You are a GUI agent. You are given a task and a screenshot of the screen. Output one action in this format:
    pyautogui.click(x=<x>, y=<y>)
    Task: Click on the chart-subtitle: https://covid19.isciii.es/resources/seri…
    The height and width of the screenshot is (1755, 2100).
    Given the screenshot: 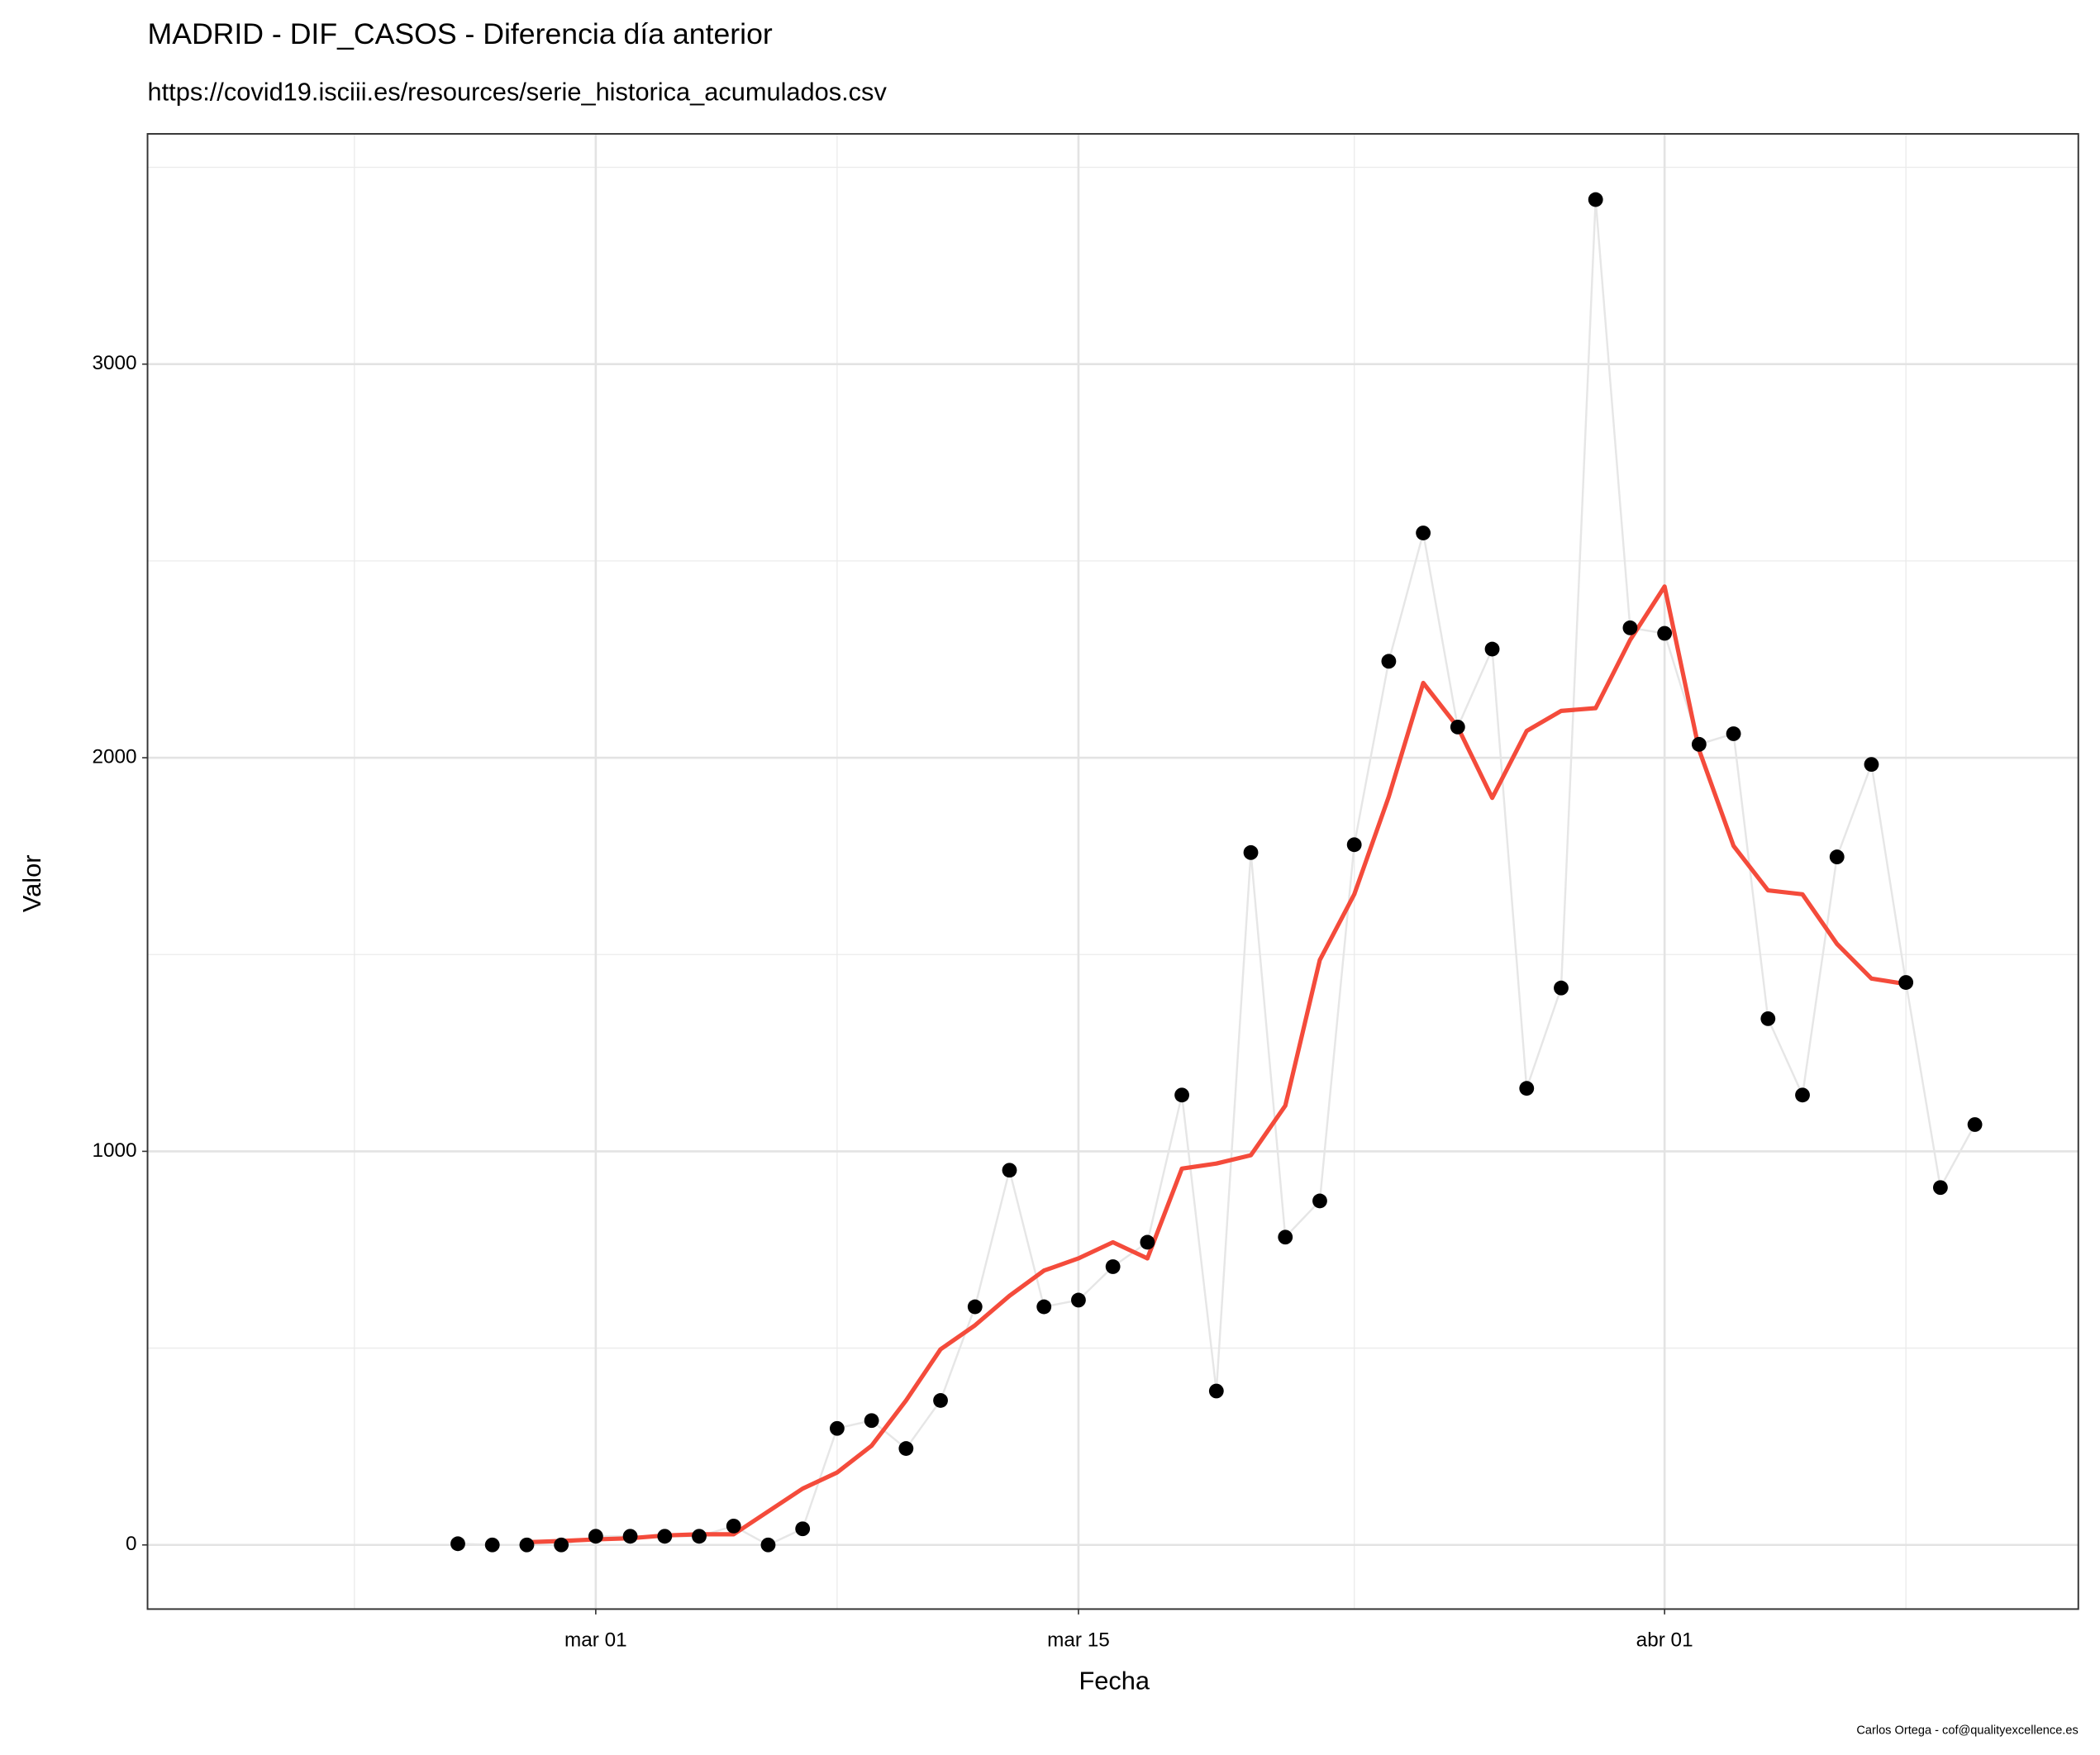 What is the action you would take?
    pyautogui.click(x=518, y=92)
    